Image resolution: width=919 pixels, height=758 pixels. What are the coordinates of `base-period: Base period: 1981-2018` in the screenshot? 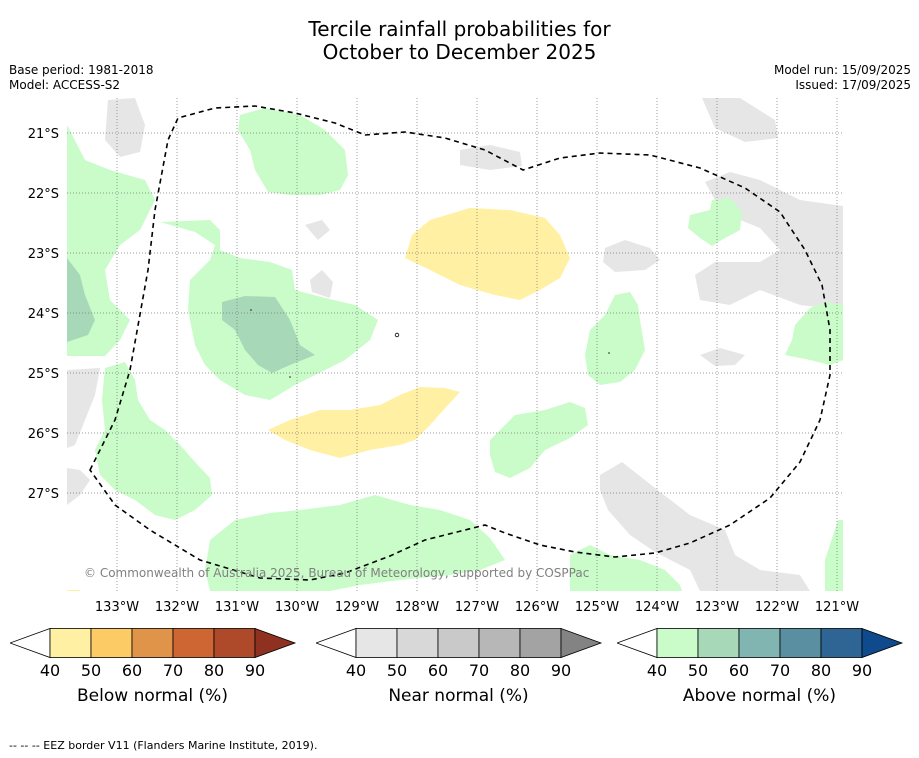 It's located at (81, 70).